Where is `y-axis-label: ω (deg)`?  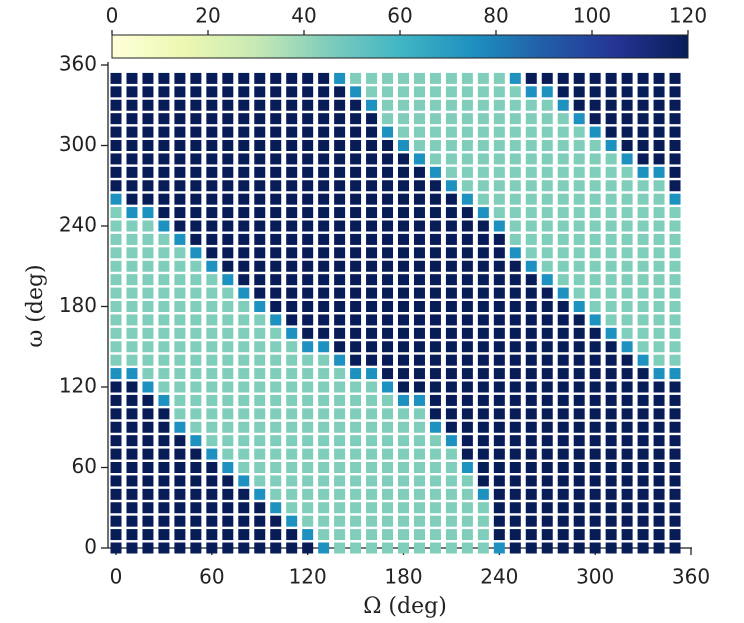 y-axis-label: ω (deg) is located at coordinates (35, 305).